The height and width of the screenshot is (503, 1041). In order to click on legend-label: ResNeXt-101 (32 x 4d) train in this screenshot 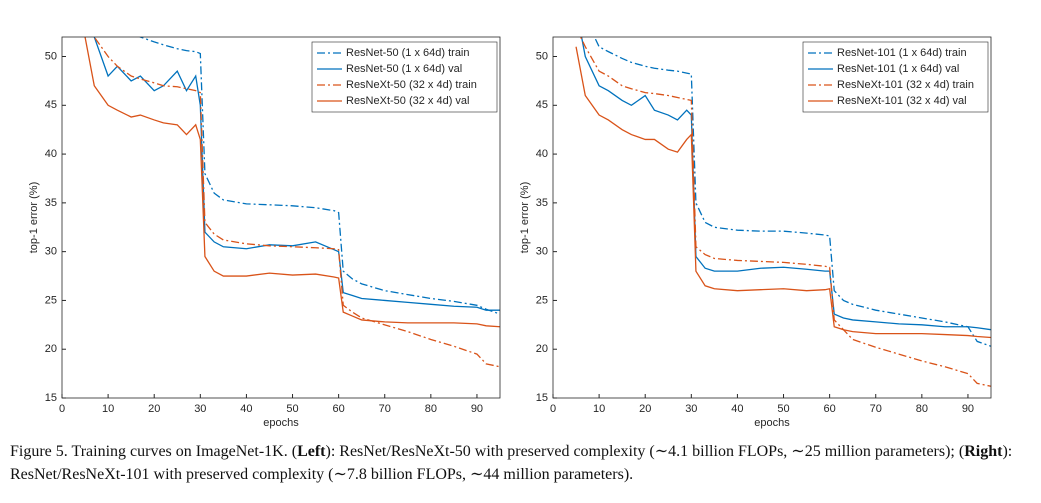, I will do `click(905, 85)`.